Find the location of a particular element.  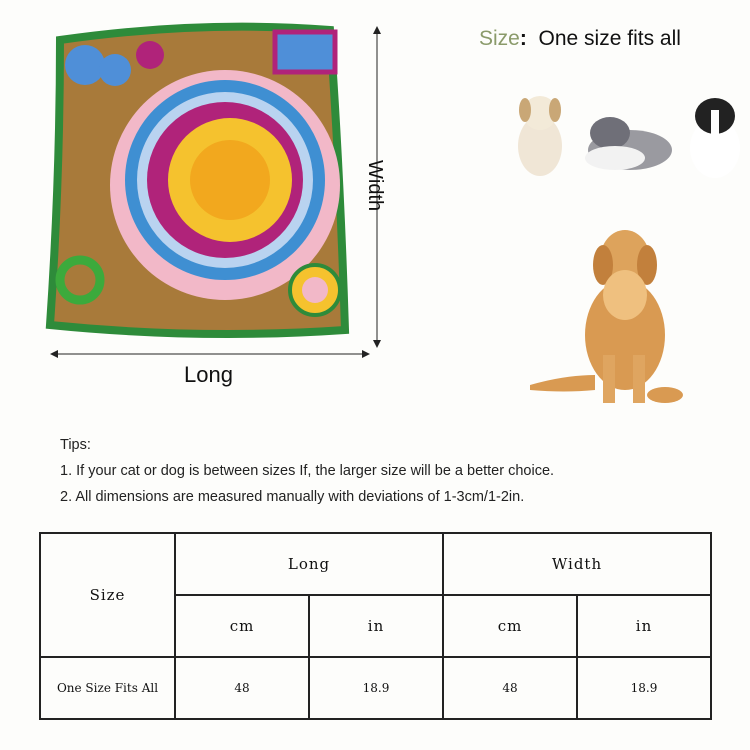

puppies-image is located at coordinates (629, 137).